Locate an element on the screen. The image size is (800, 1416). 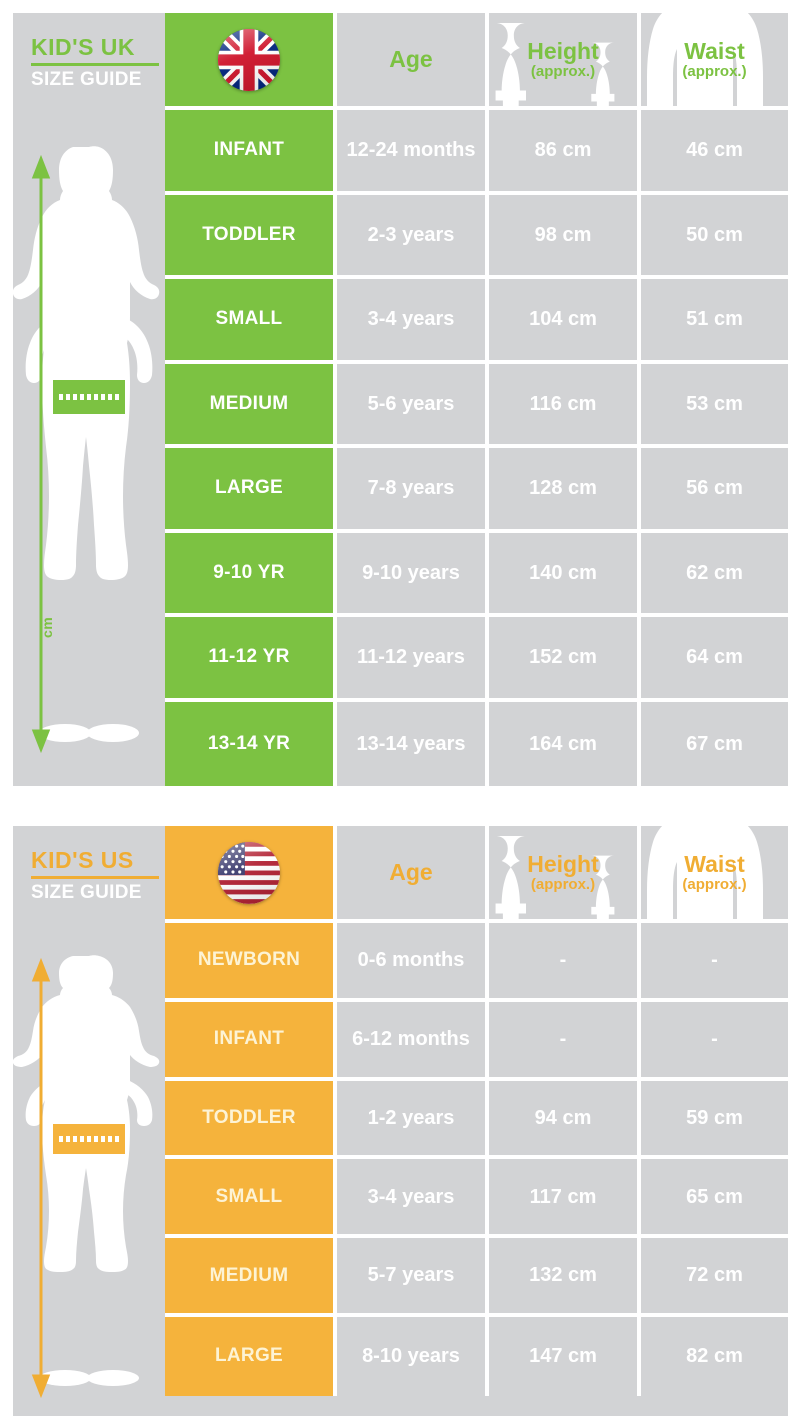
uk-row-4-waist: 56 cm is located at coordinates (714, 490).